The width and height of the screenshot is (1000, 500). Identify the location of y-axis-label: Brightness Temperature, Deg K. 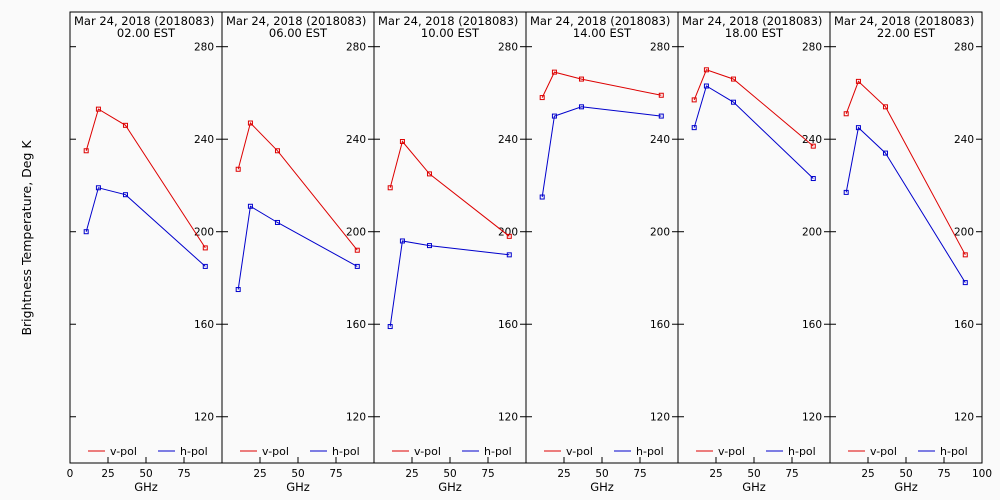
(26, 238).